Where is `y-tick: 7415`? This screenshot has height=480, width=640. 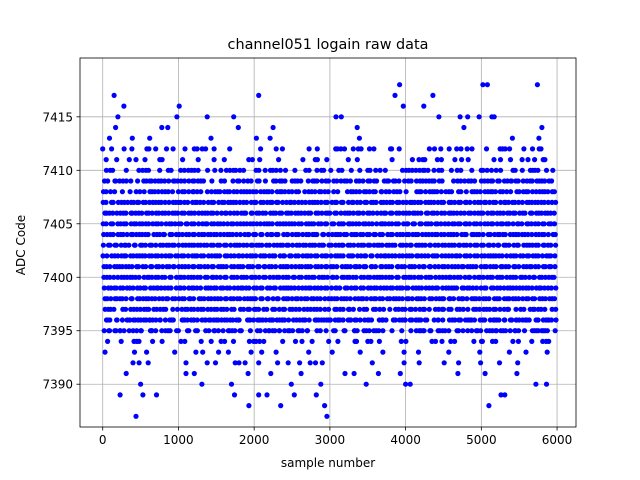 y-tick: 7415 is located at coordinates (61, 117).